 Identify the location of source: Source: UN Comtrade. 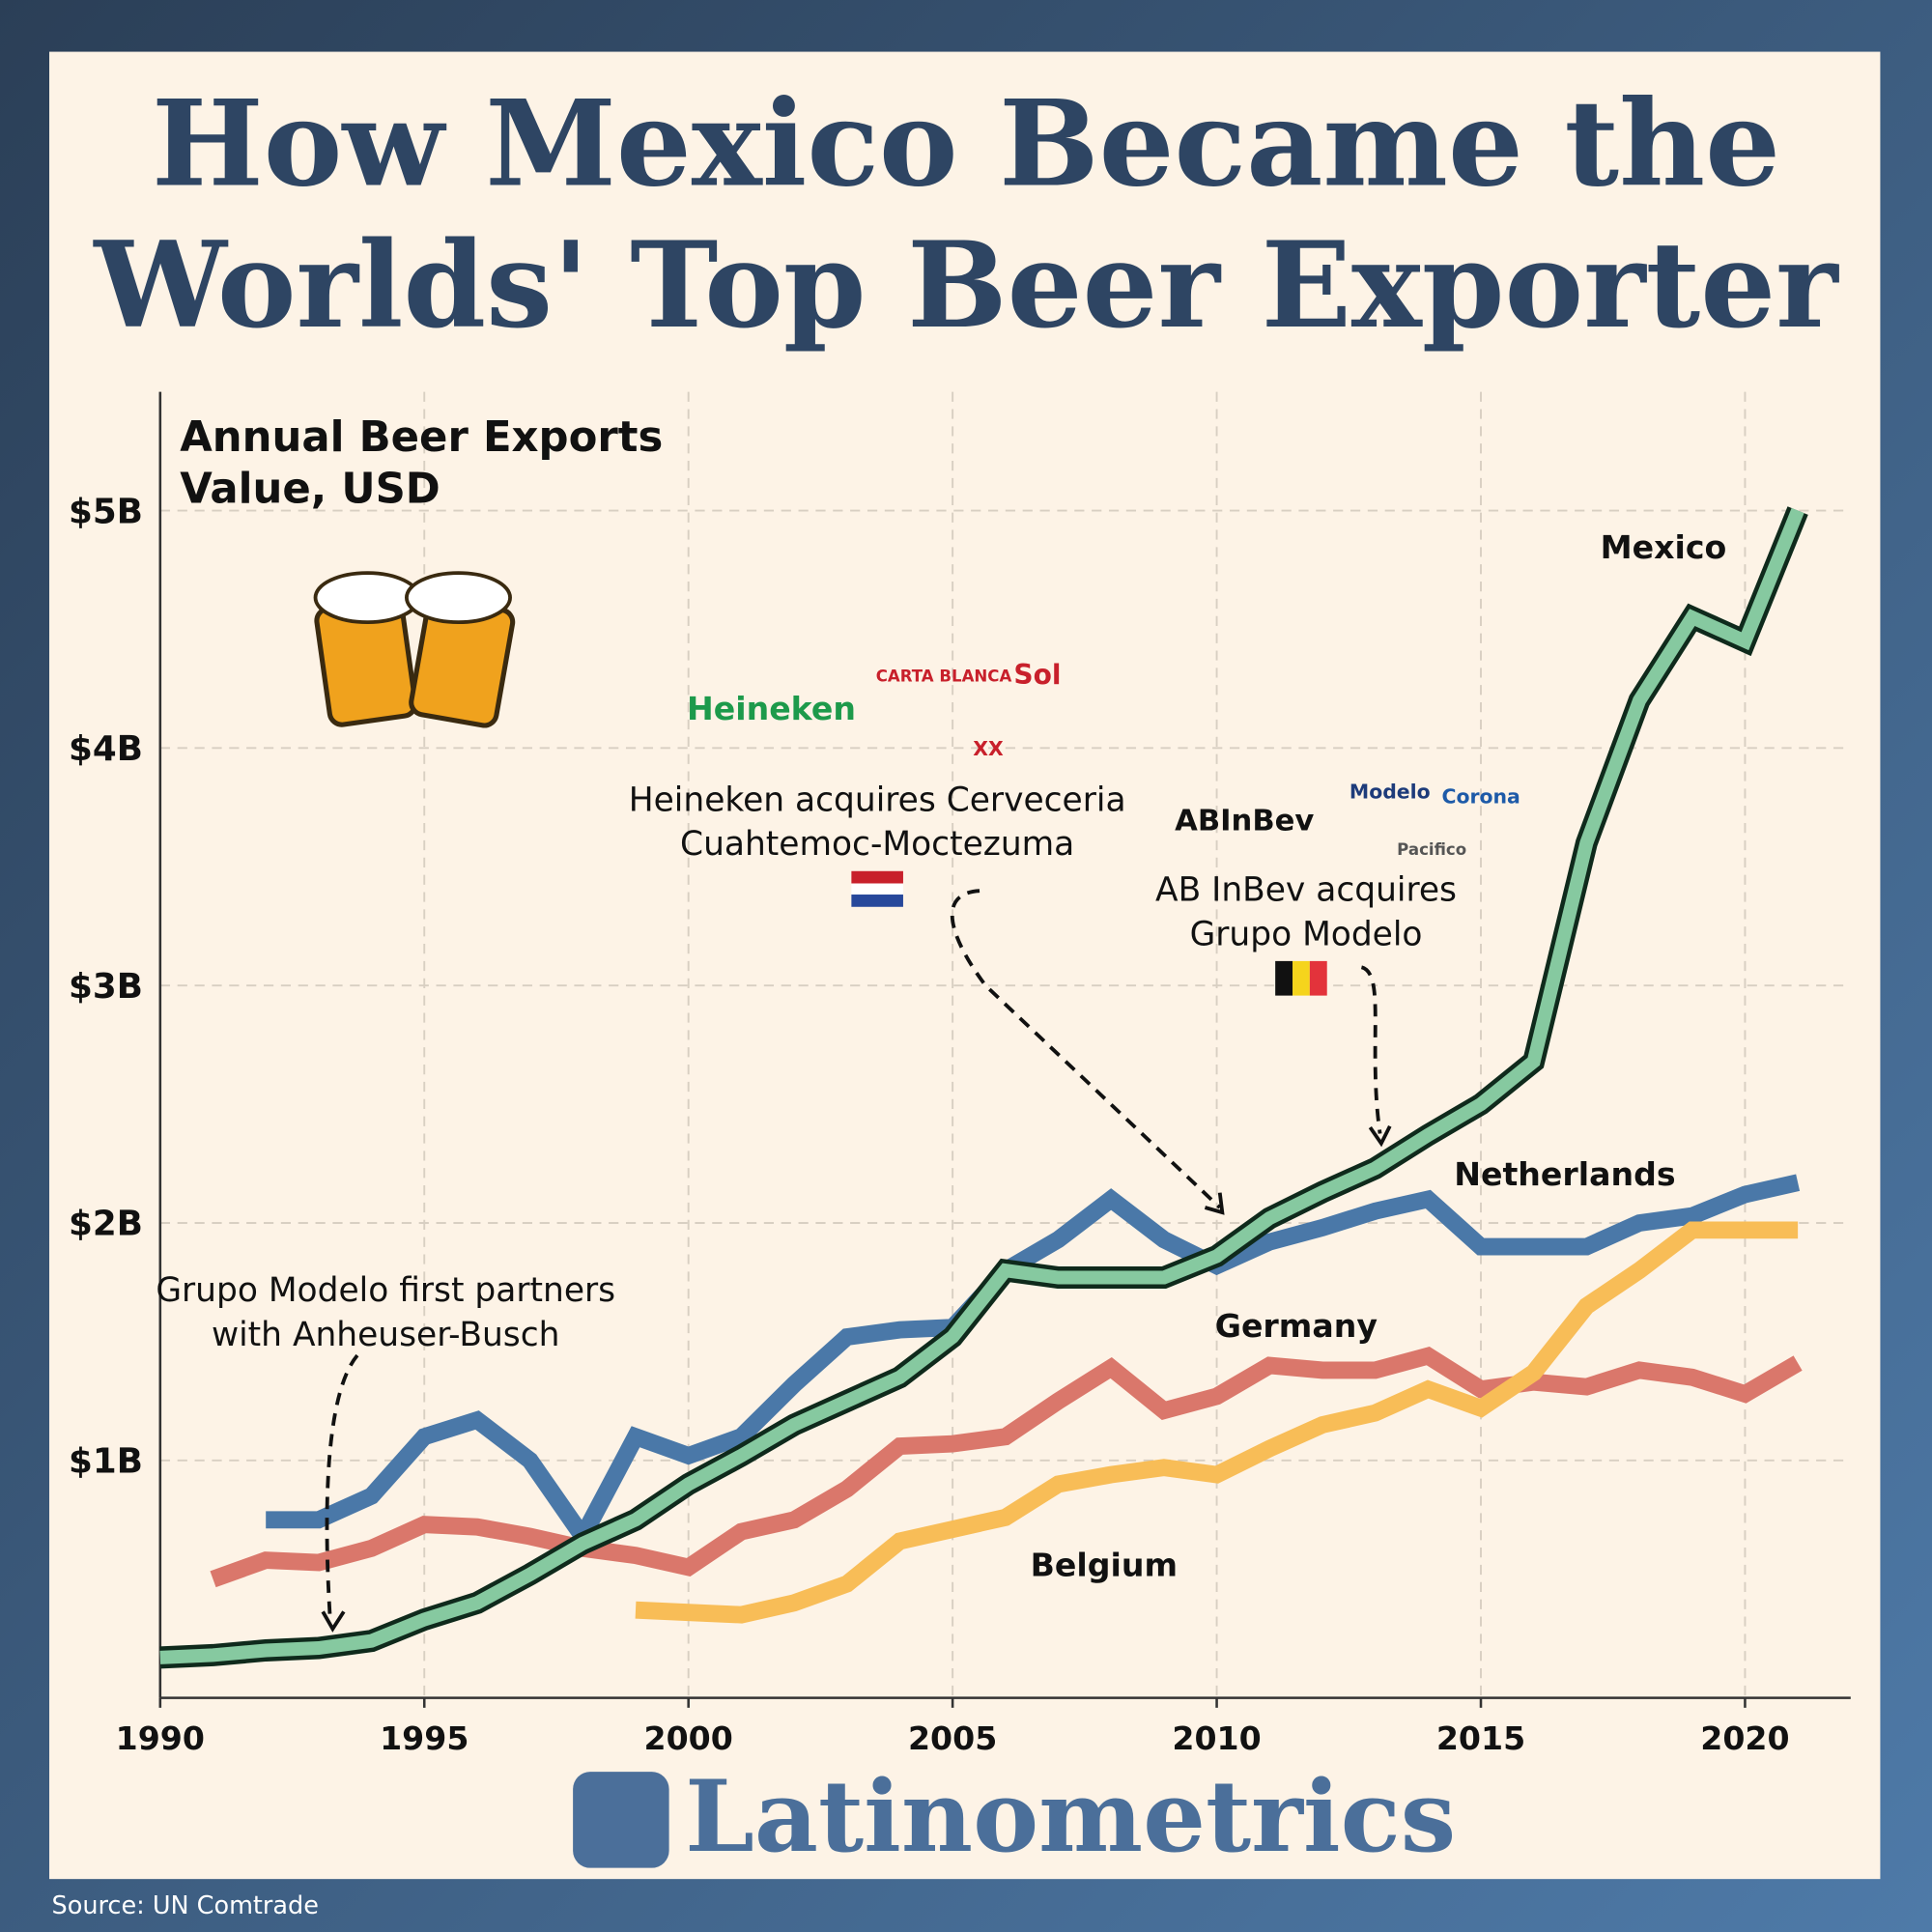
(185, 1905).